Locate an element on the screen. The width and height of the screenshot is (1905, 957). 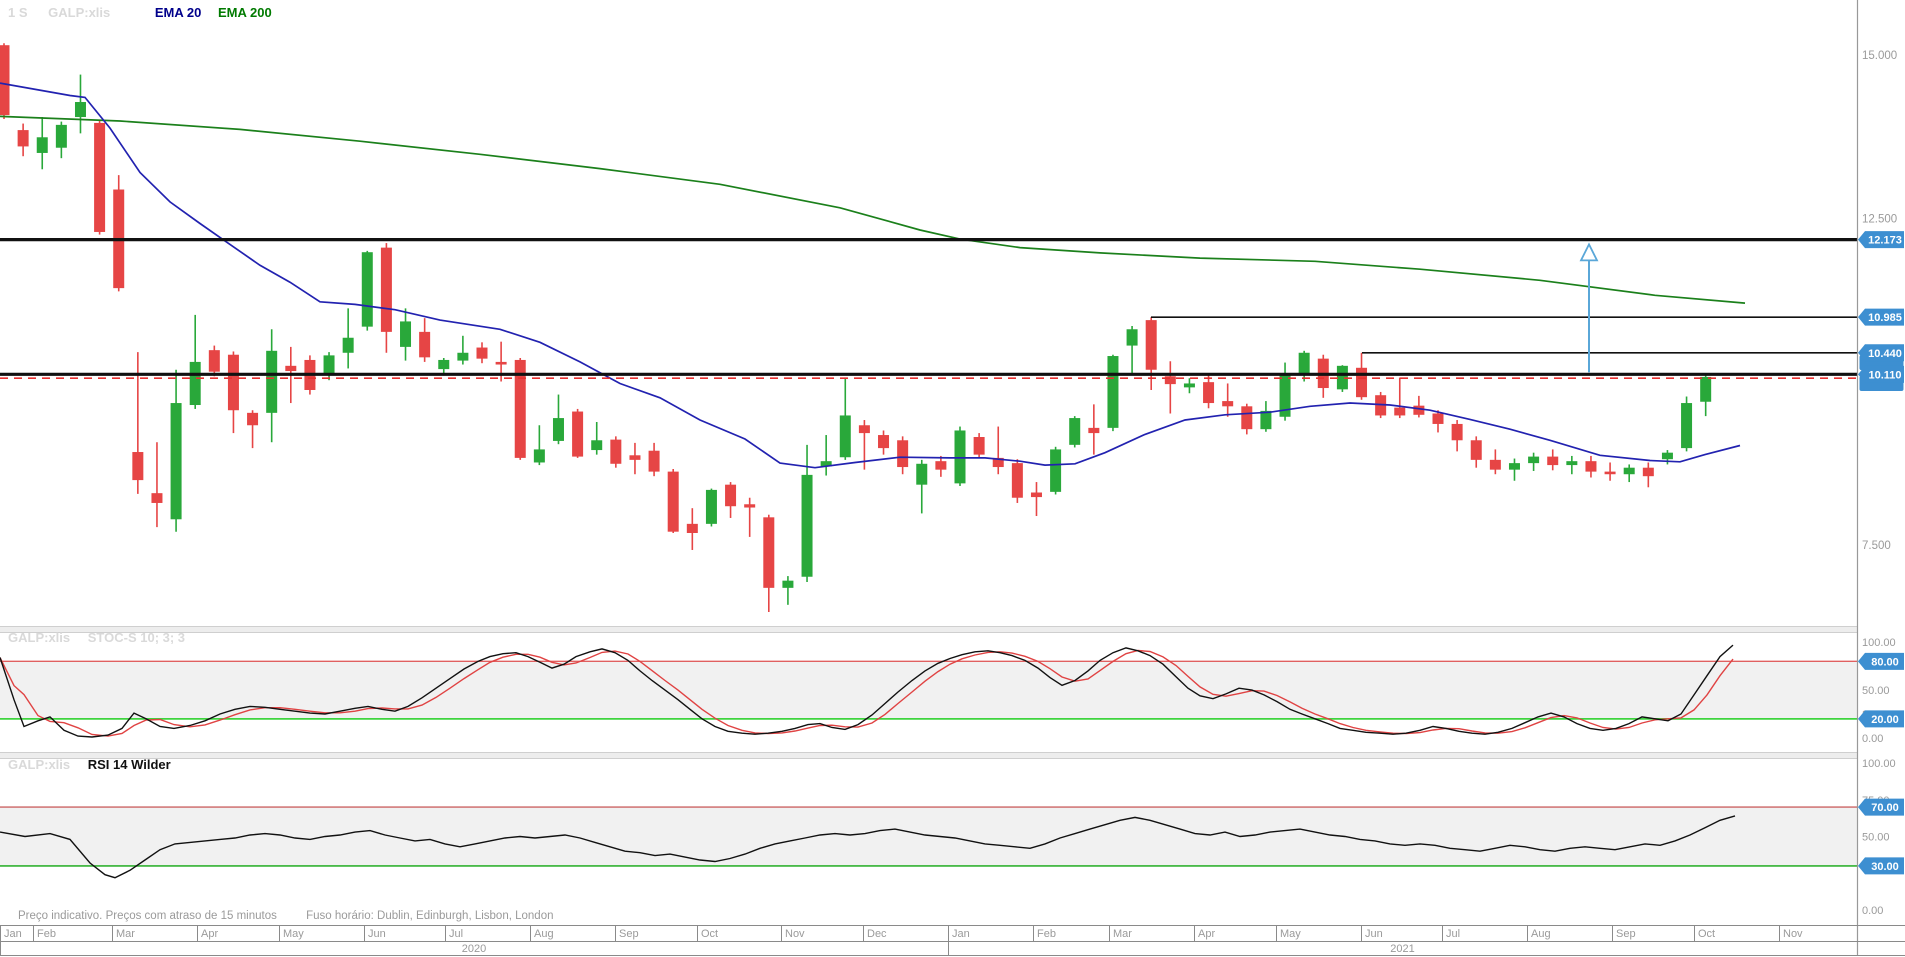
ema20-legend: EMA 20 is located at coordinates (178, 12).